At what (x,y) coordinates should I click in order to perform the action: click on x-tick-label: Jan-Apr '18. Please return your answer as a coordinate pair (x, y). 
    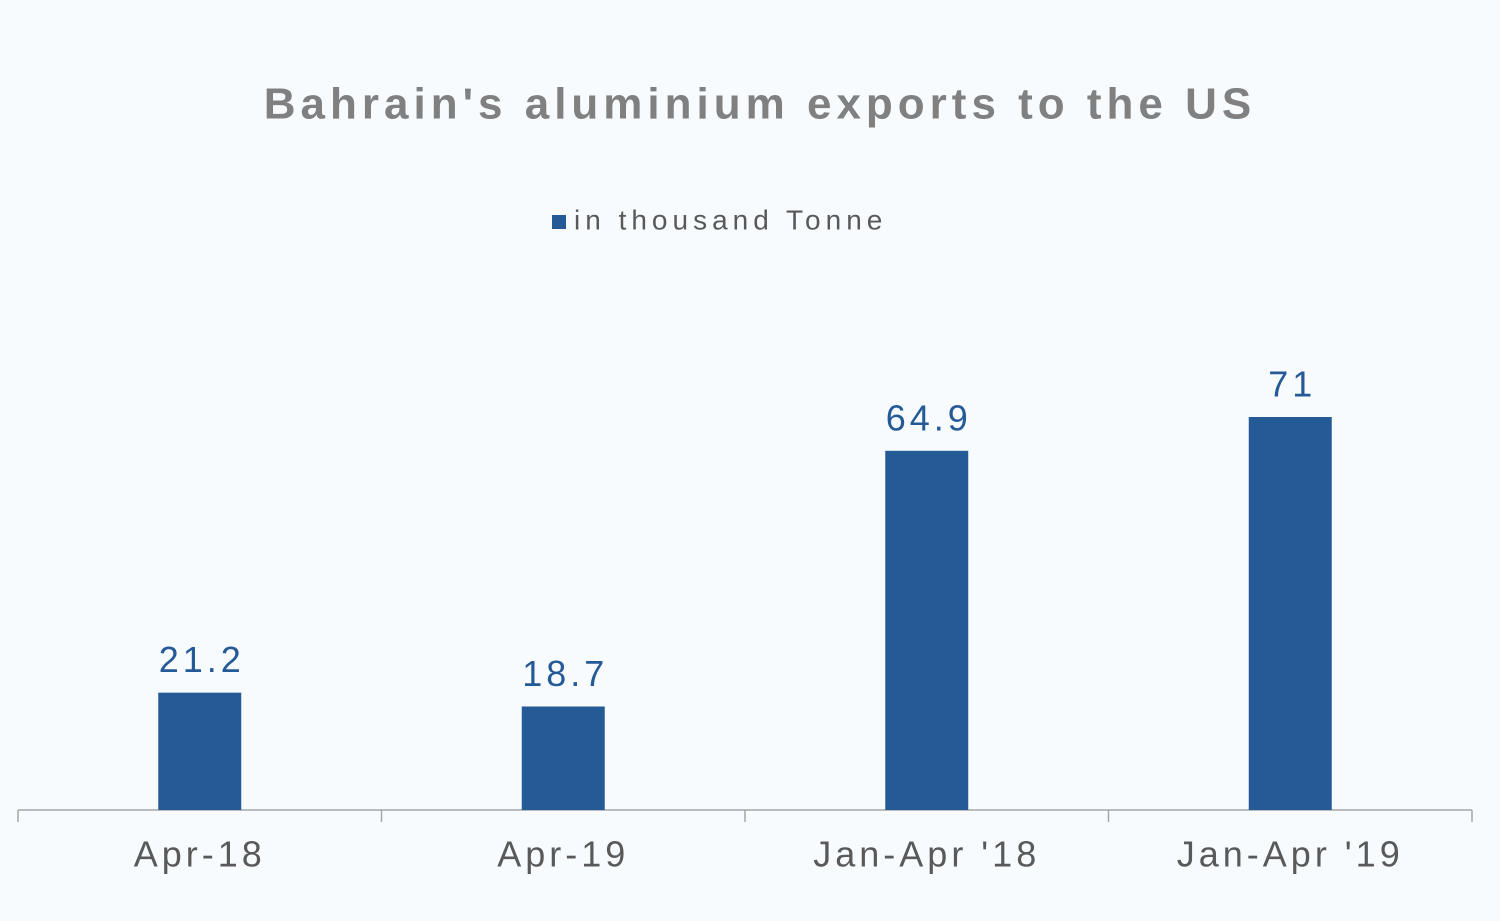
    Looking at the image, I should click on (926, 854).